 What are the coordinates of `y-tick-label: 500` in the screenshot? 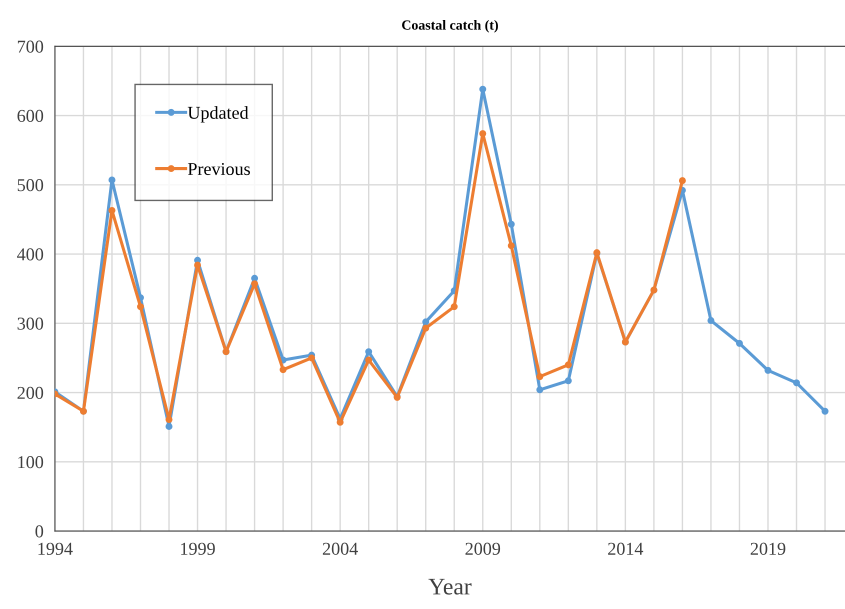 It's located at (31, 185).